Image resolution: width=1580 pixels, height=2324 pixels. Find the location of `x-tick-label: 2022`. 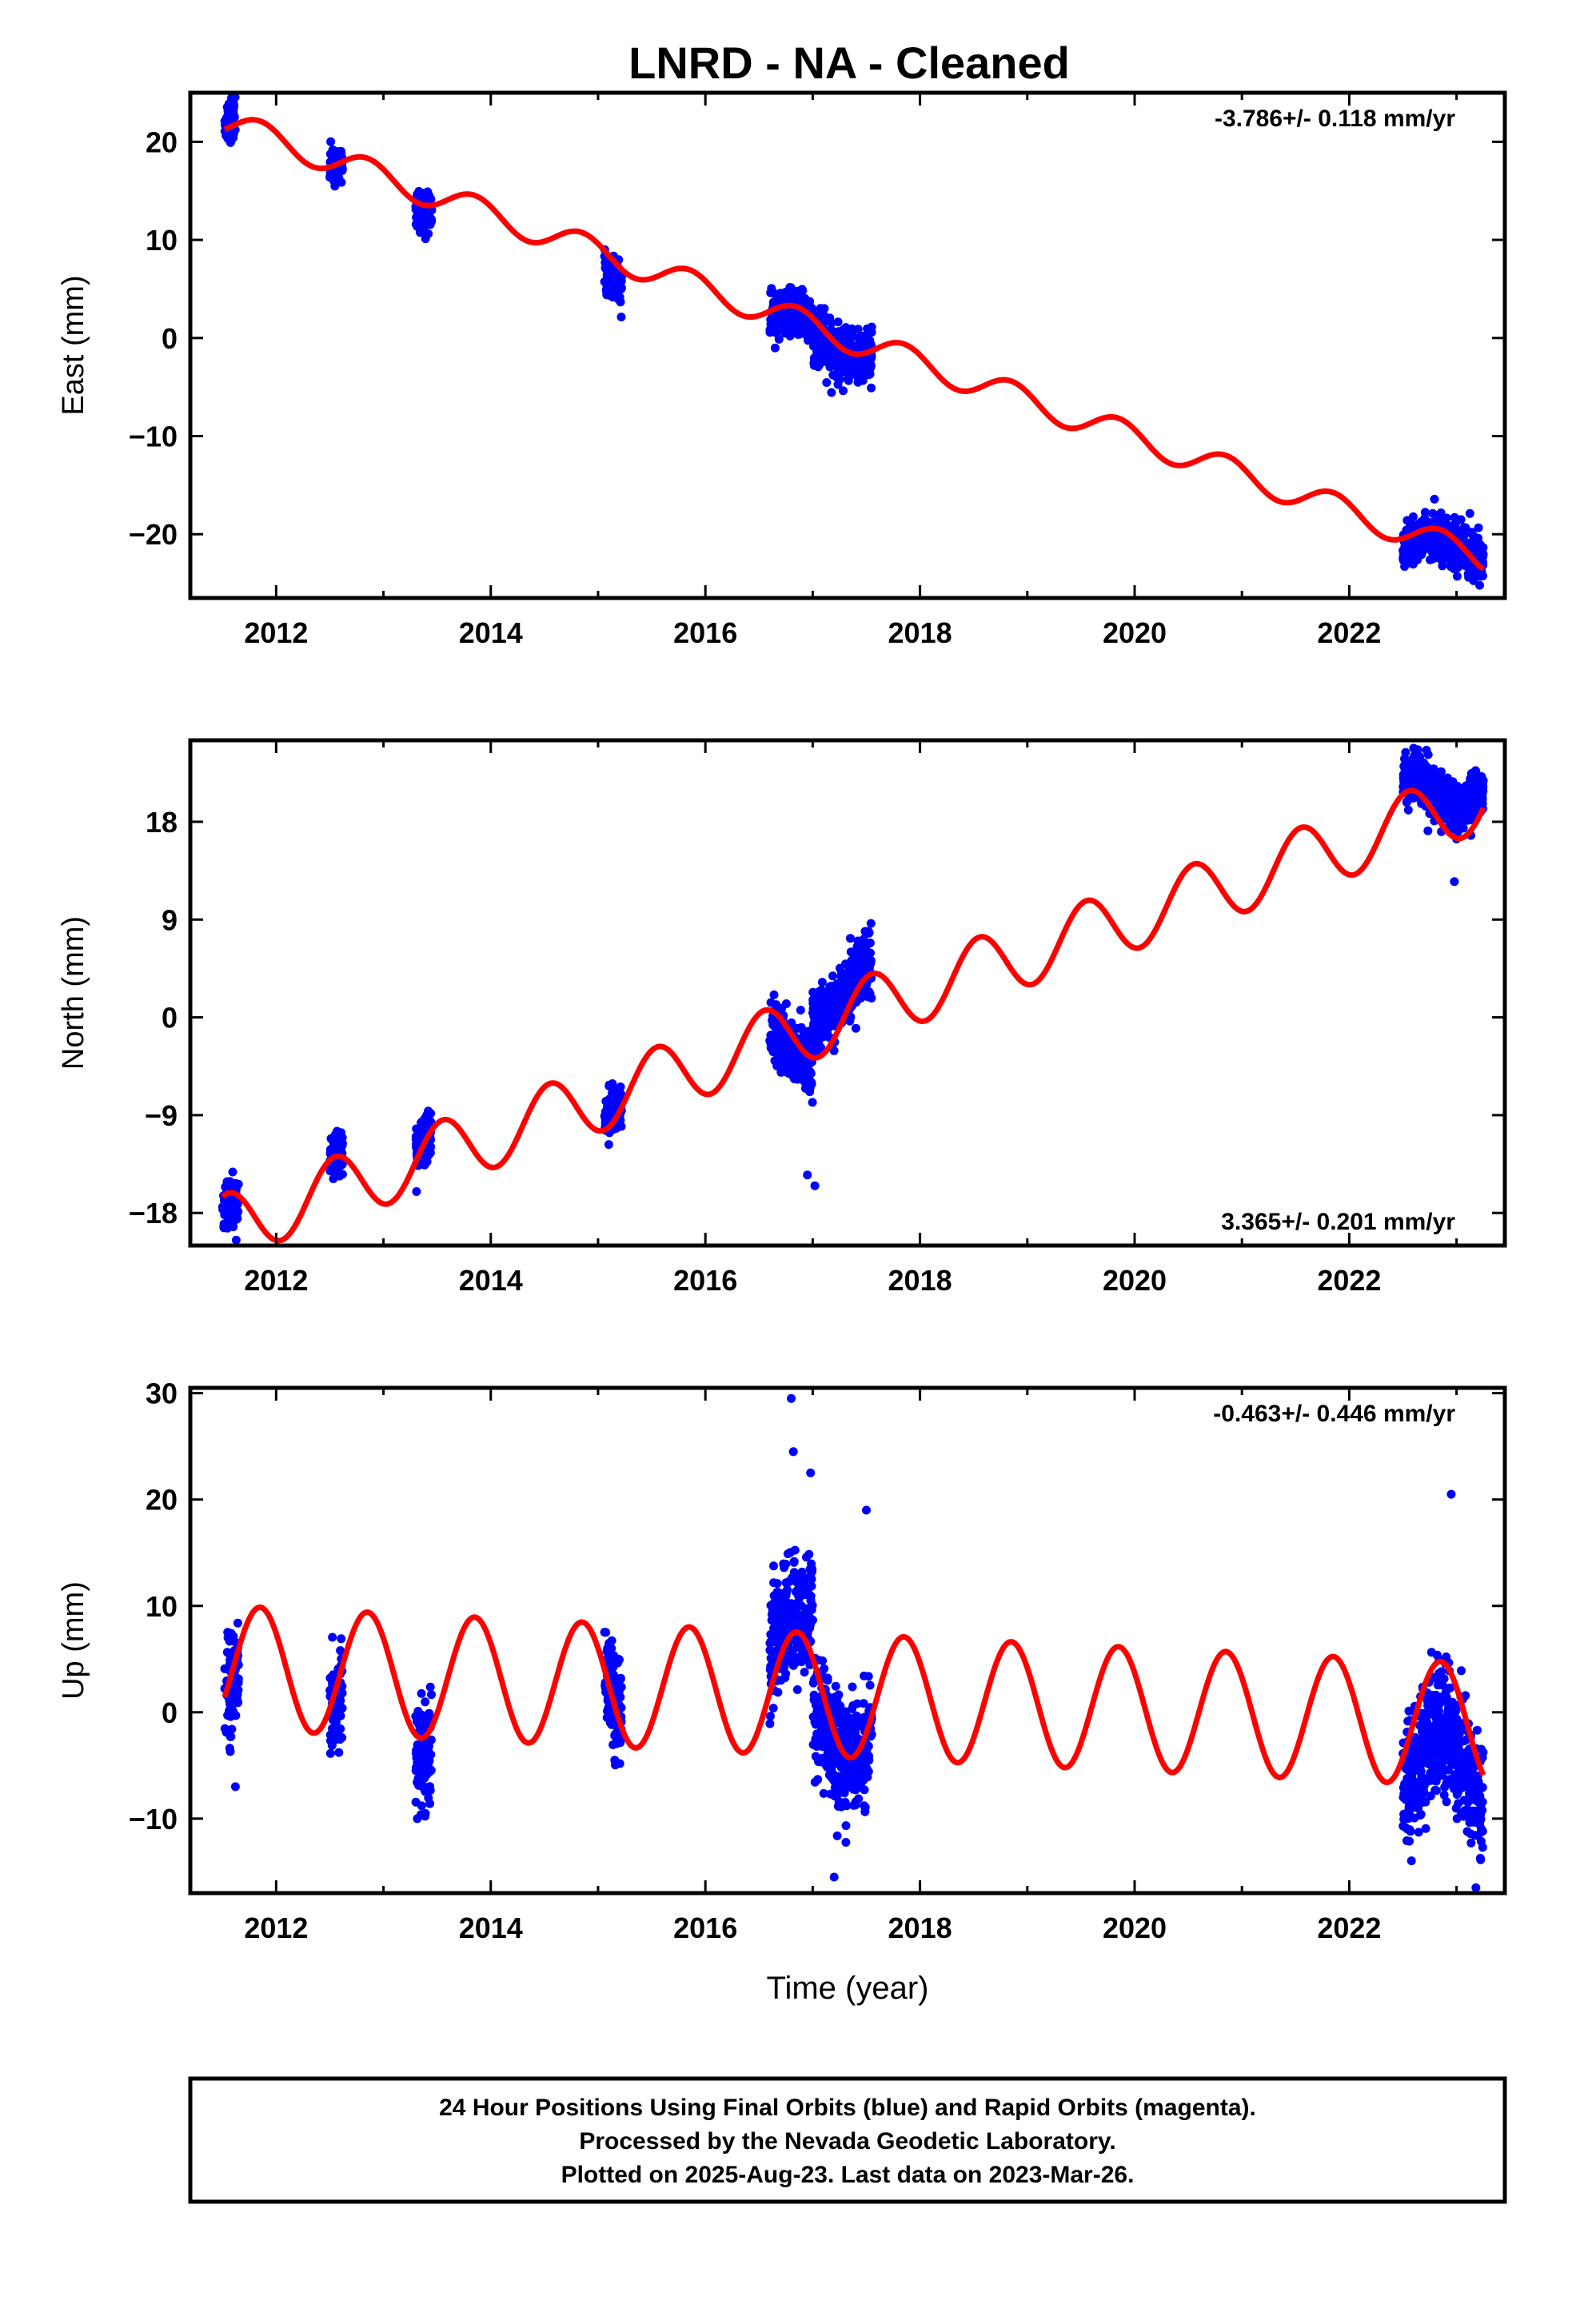

x-tick-label: 2022 is located at coordinates (1349, 632).